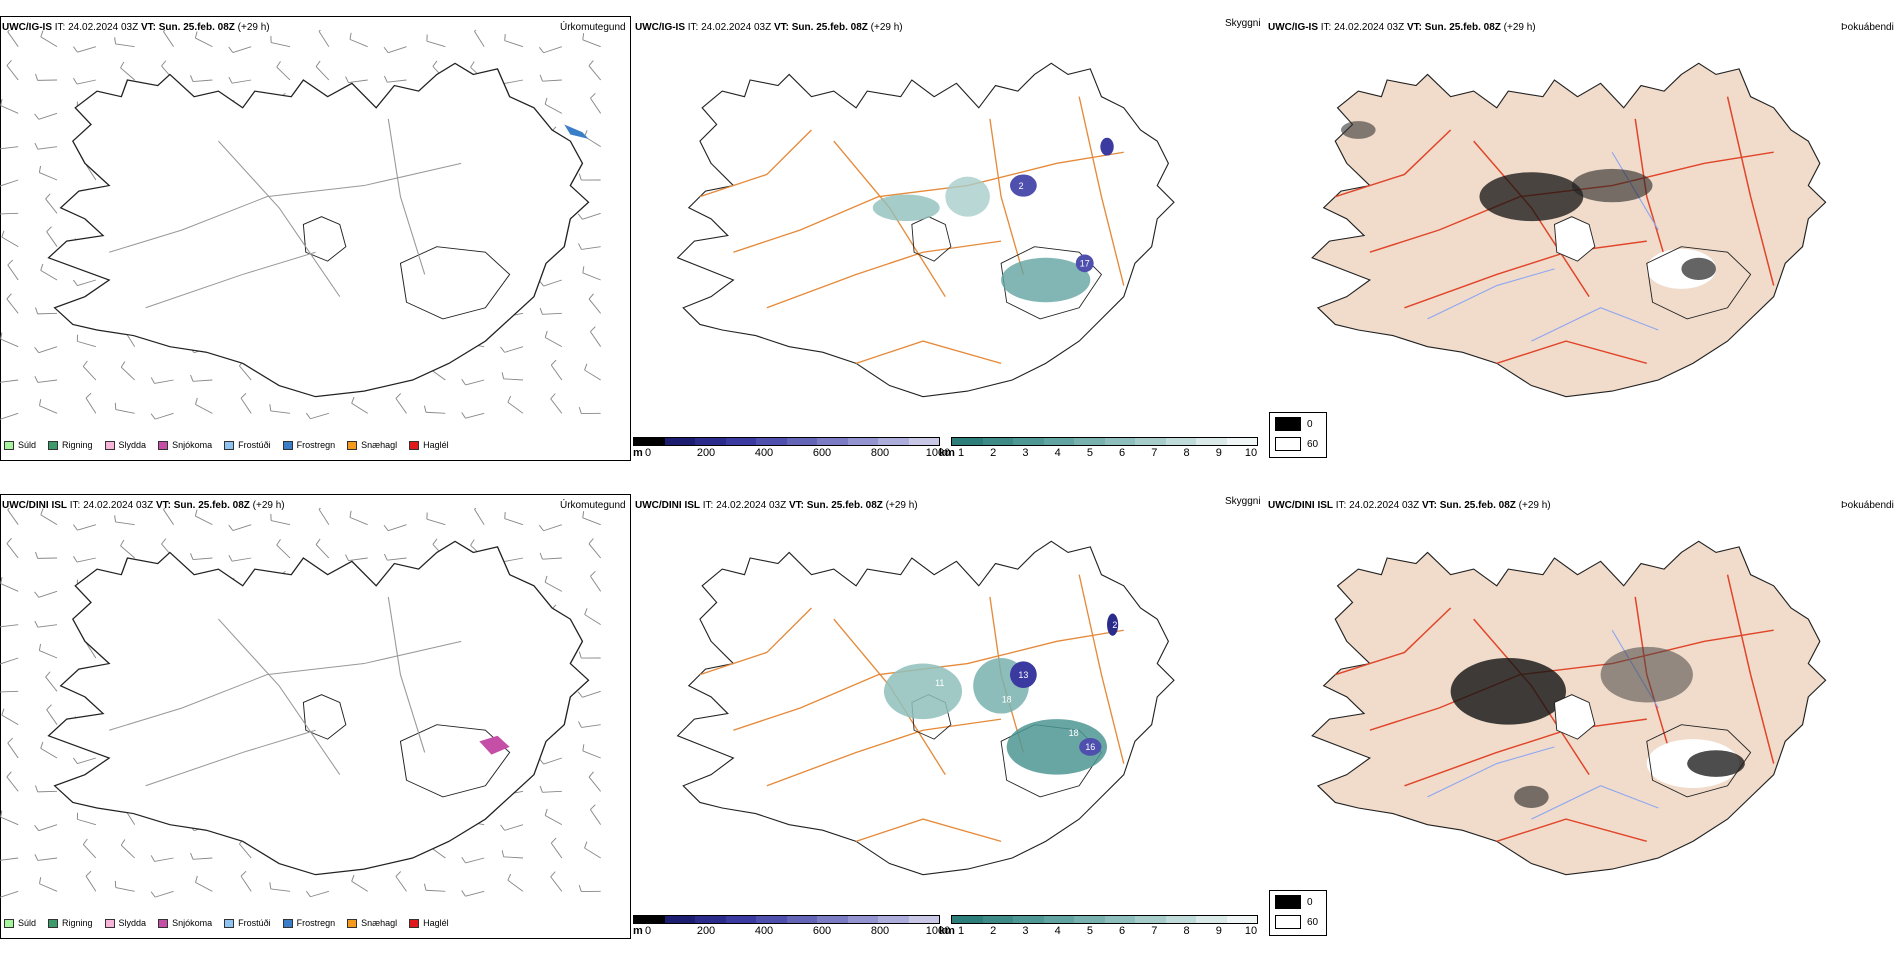  I want to click on scale-tick: 600, so click(822, 453).